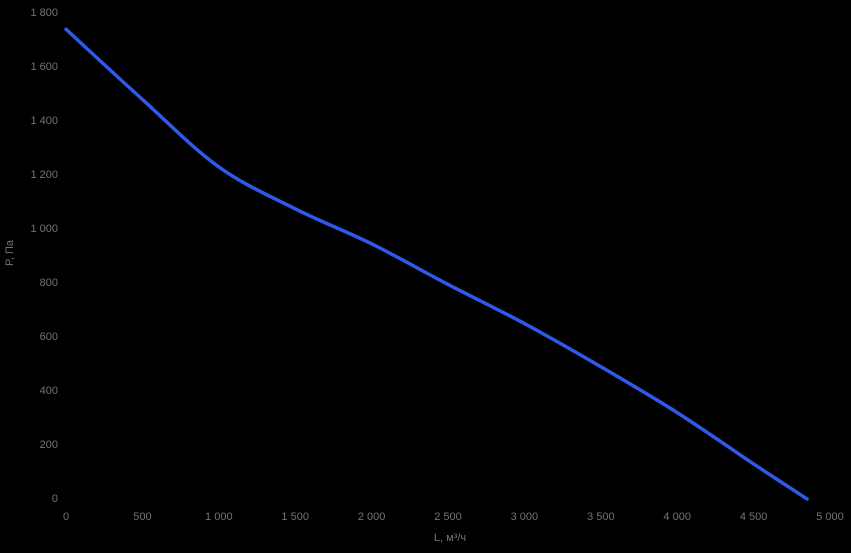 This screenshot has height=553, width=851. Describe the element at coordinates (44, 229) in the screenshot. I see `y-tick-label: 1 000` at that location.